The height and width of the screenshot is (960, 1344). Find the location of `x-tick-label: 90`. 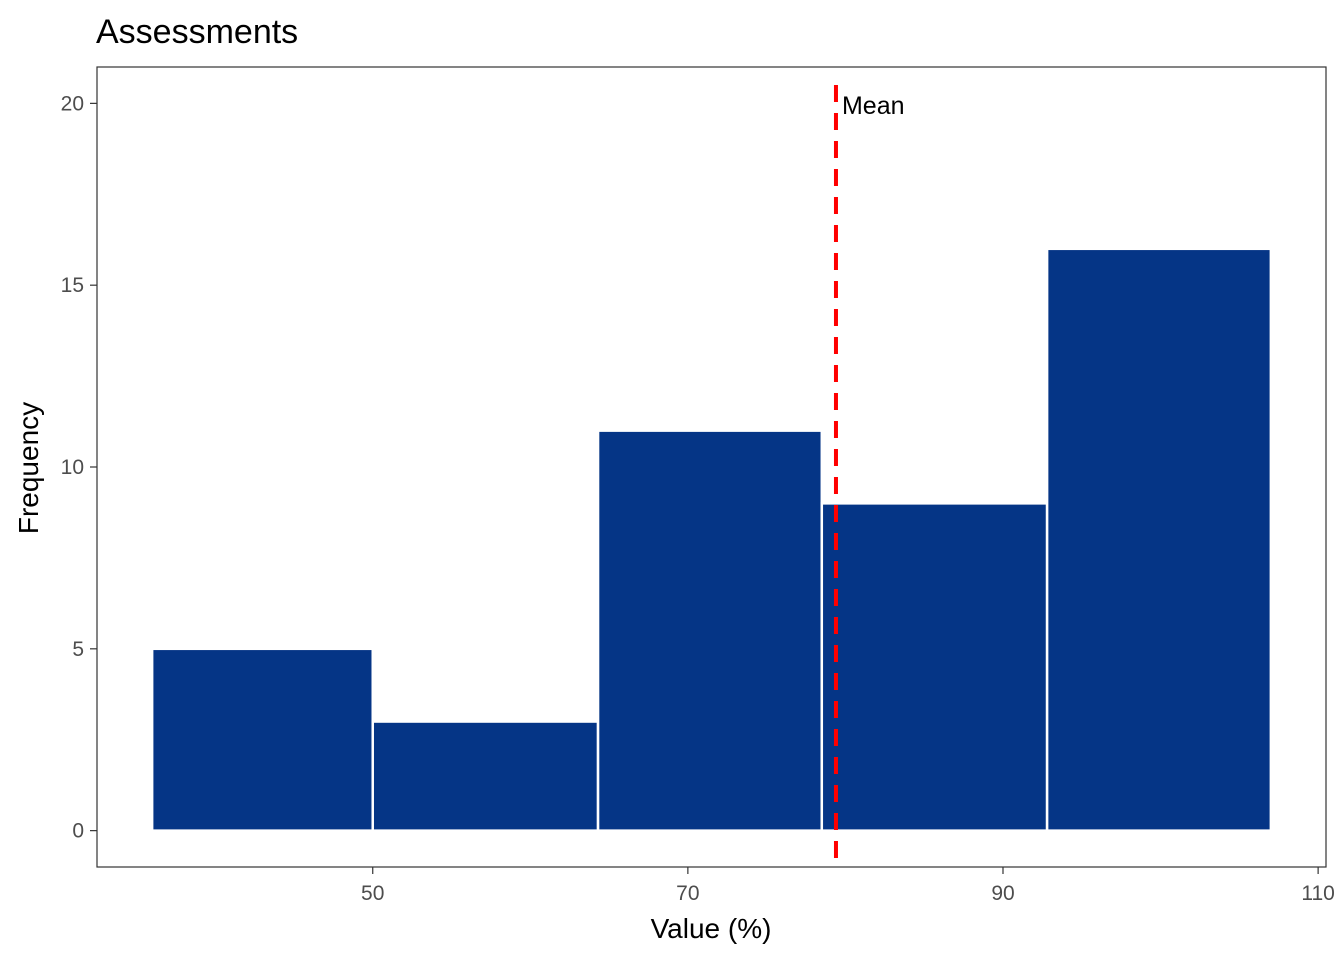

x-tick-label: 90 is located at coordinates (1002, 893).